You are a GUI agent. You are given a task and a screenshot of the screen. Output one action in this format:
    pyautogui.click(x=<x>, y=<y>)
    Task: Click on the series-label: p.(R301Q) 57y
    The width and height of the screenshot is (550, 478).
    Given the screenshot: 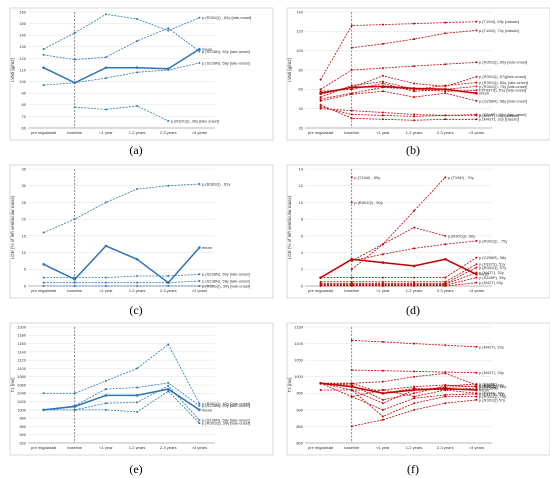 What is the action you would take?
    pyautogui.click(x=492, y=399)
    